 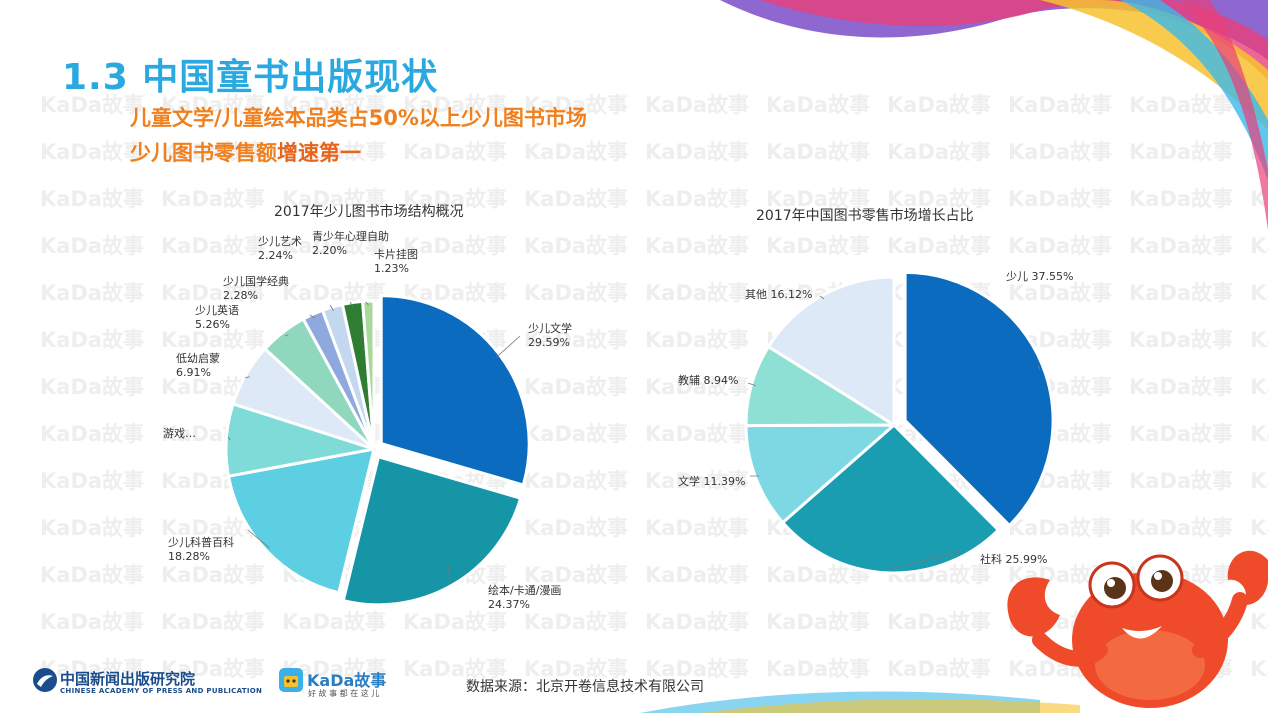 What do you see at coordinates (217, 317) in the screenshot?
I see `slice-label: 少儿英语 5.26%` at bounding box center [217, 317].